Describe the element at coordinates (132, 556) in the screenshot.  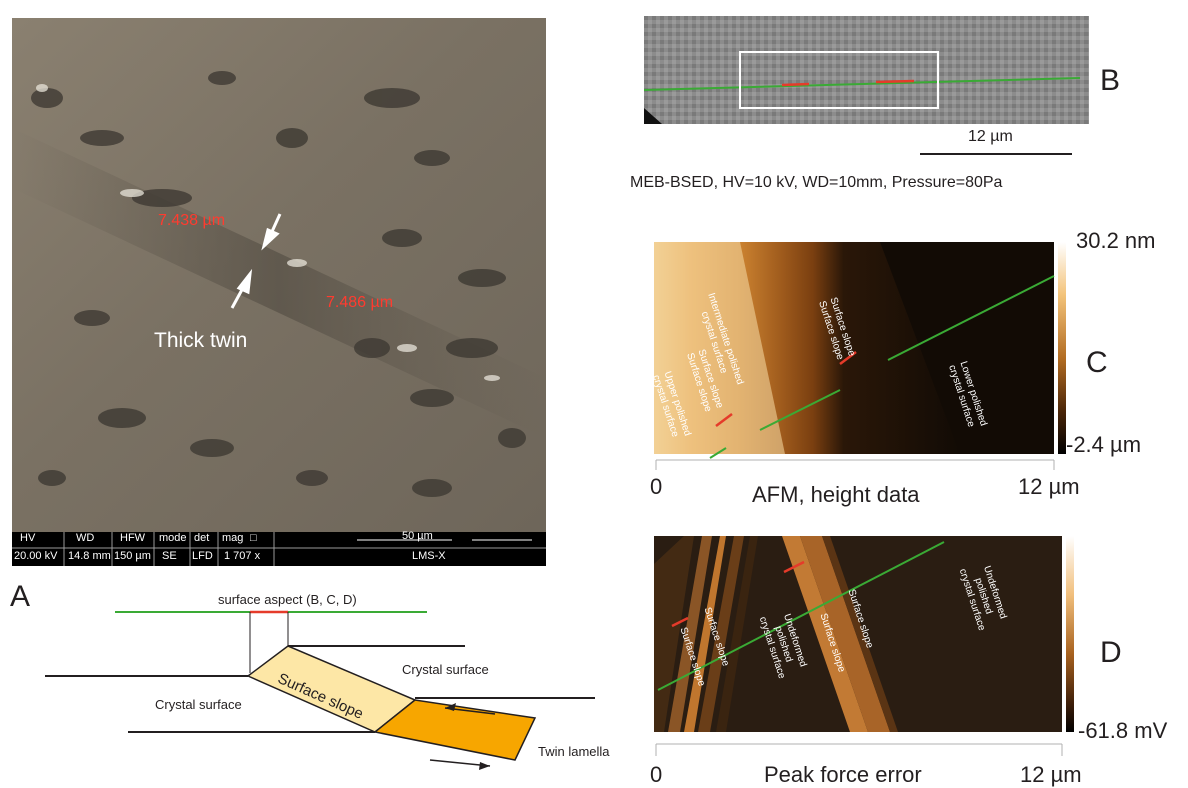
I see `info-value-hfw: 150 µm` at that location.